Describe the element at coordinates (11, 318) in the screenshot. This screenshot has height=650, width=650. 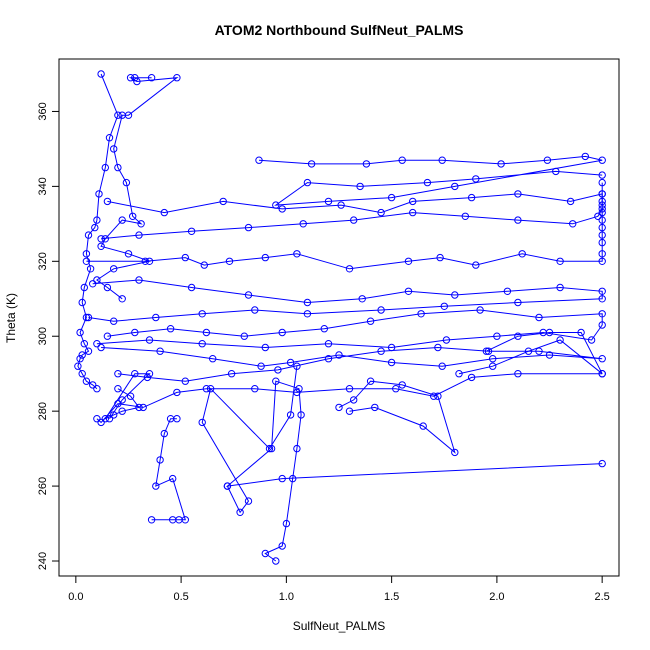
I see `y-axis-label: Theta (K)` at that location.